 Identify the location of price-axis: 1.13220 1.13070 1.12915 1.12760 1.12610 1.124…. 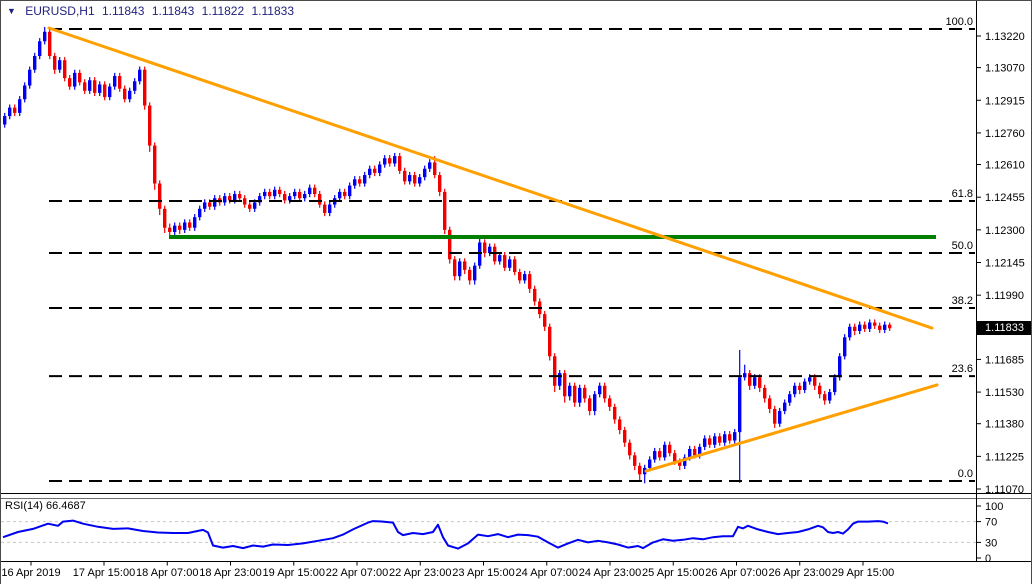
(1000, 263).